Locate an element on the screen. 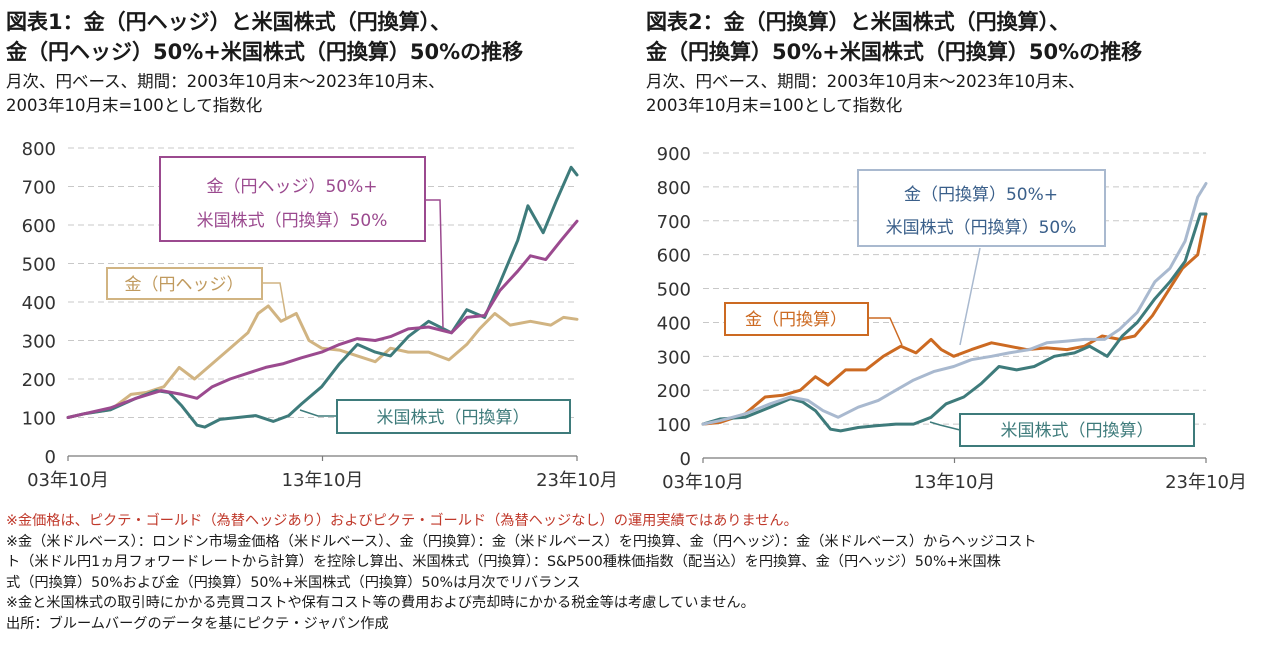 The height and width of the screenshot is (660, 1280). callout-label-mix-line1: 金（円ヘッジ）50%+ is located at coordinates (291, 187).